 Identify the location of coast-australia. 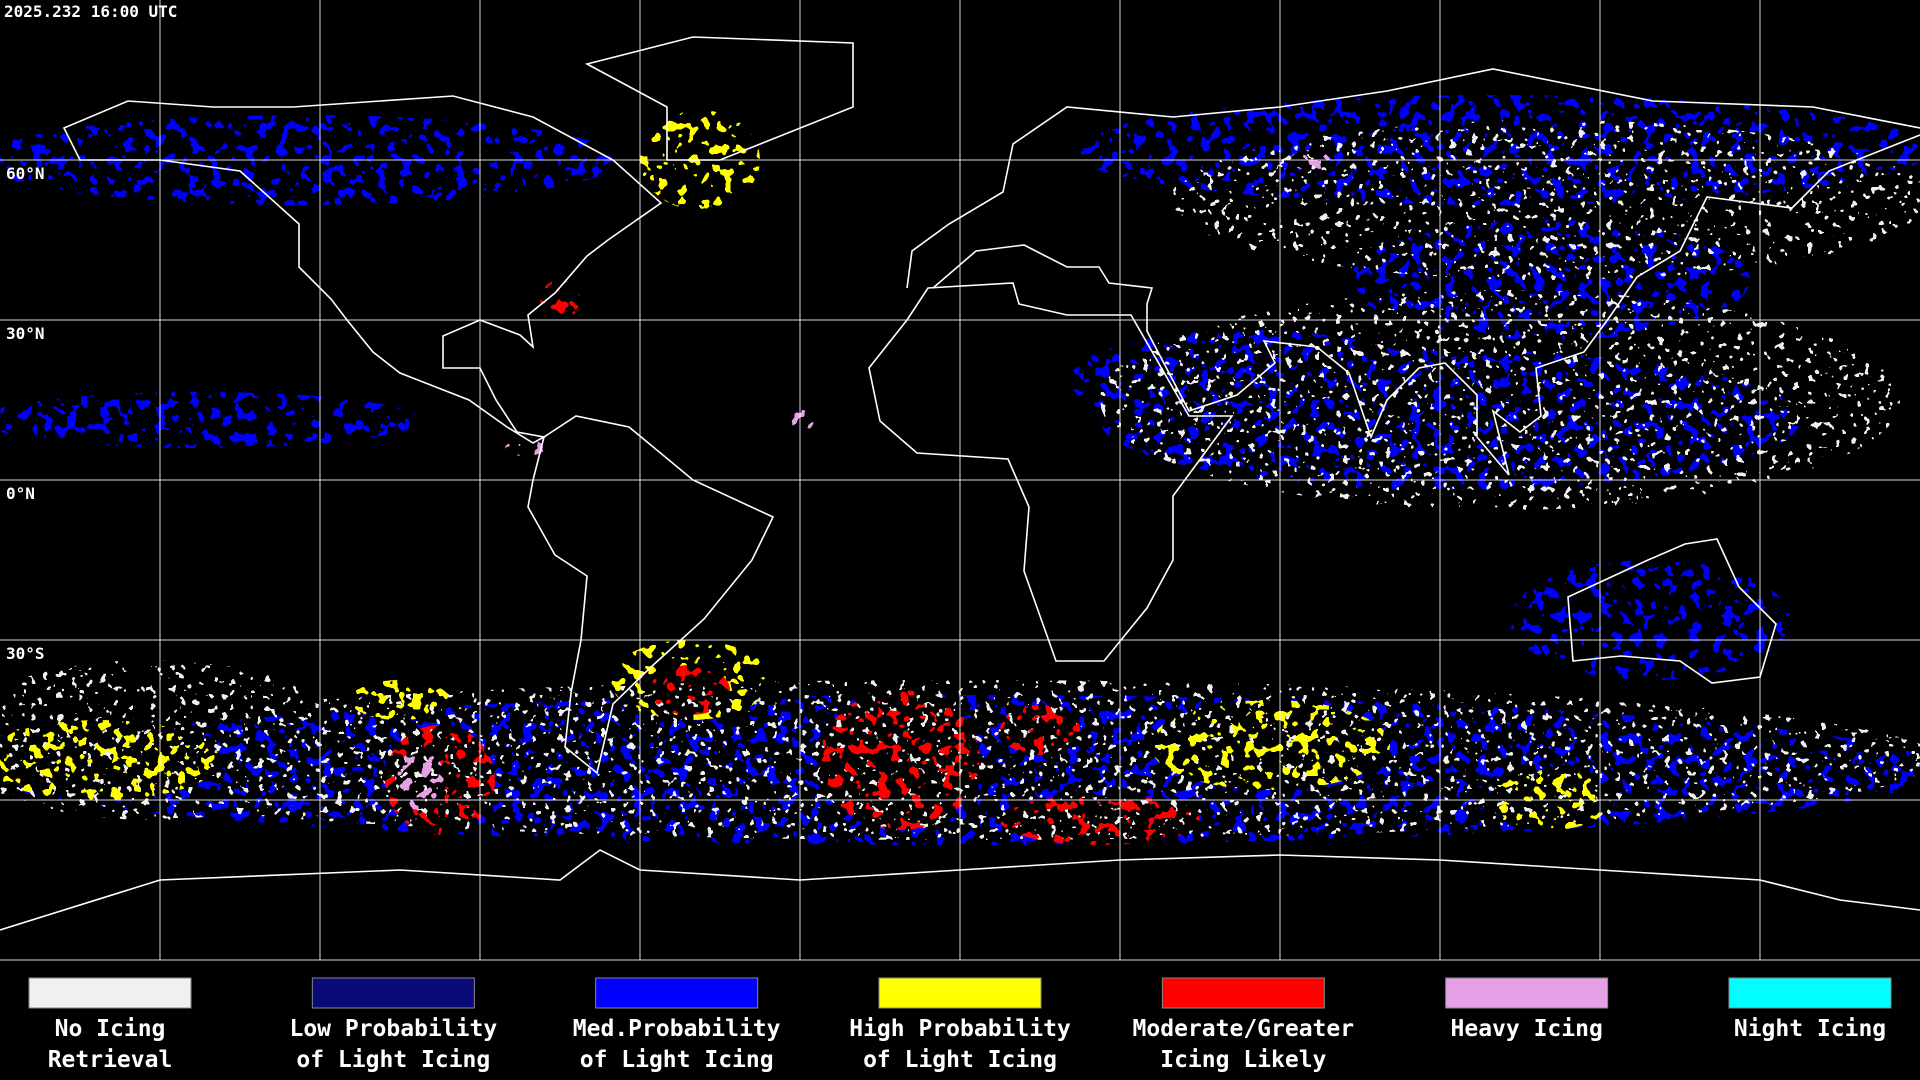
(1672, 611).